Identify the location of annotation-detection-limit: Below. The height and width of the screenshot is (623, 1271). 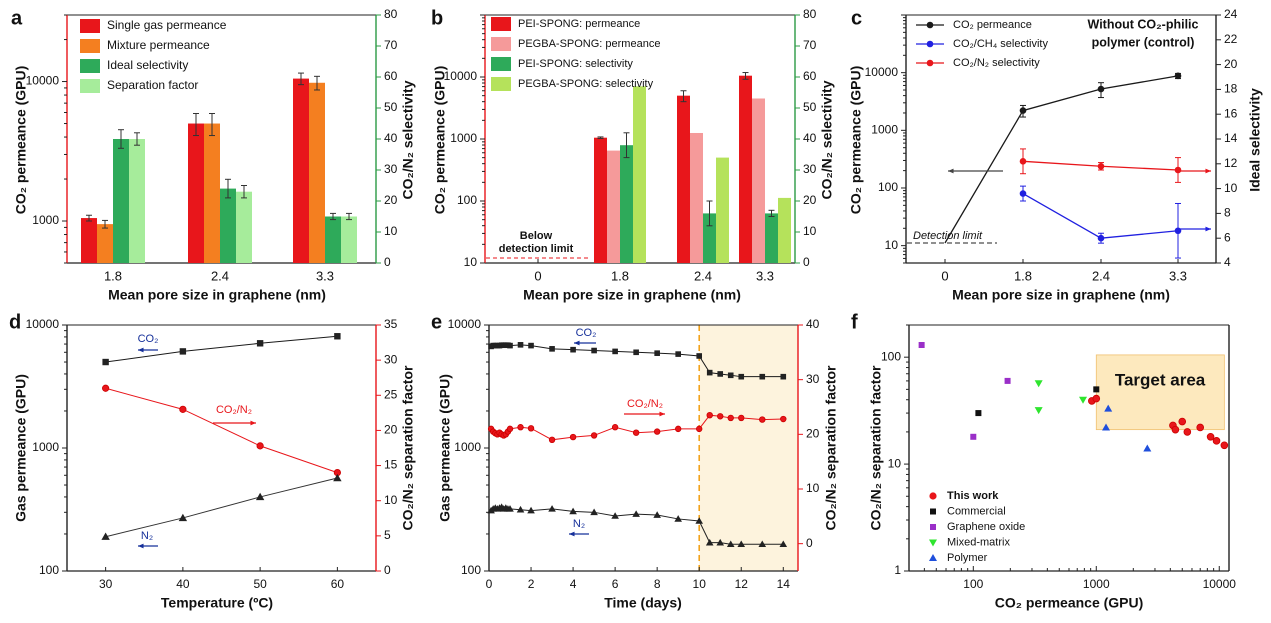
(536, 236).